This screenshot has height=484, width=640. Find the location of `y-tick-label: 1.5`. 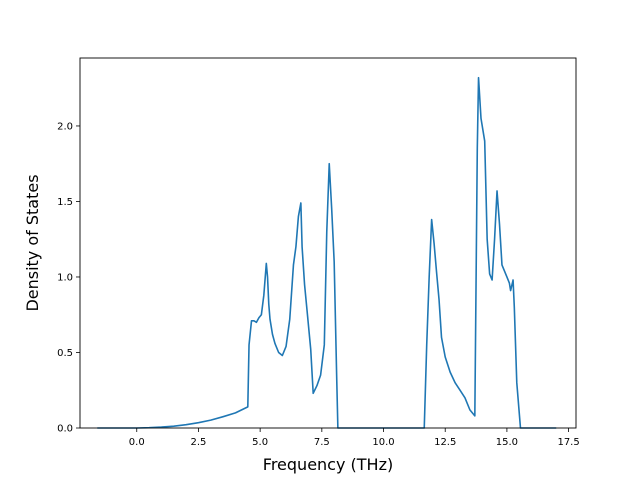

y-tick-label: 1.5 is located at coordinates (65, 202).